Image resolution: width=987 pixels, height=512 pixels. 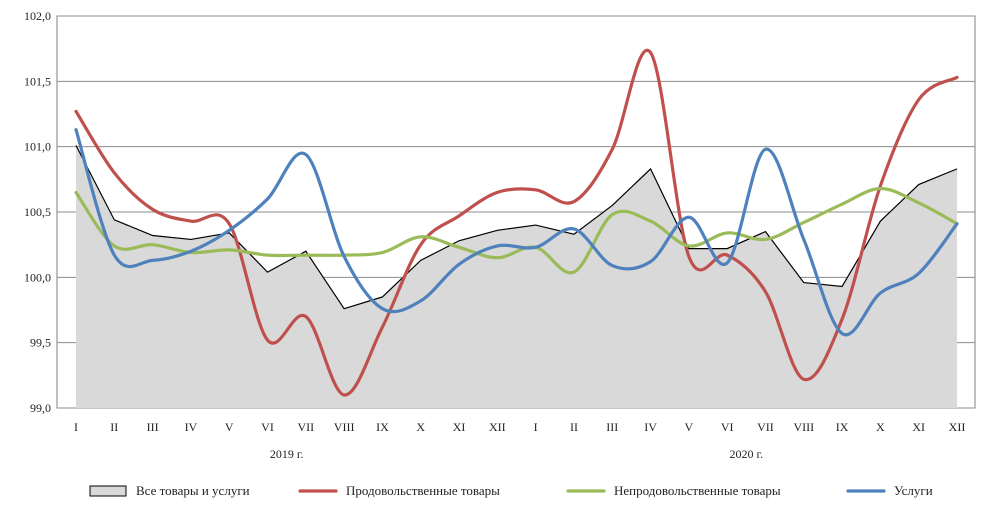 What do you see at coordinates (193, 490) in the screenshot?
I see `legend-label: Все товары и услуги` at bounding box center [193, 490].